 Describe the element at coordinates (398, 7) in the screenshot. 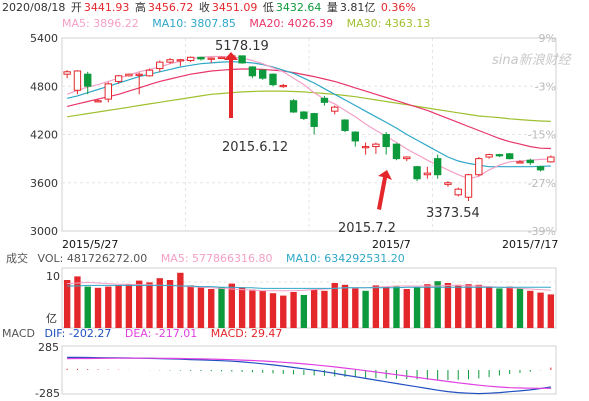

I see `change-pct: 0.36%` at that location.